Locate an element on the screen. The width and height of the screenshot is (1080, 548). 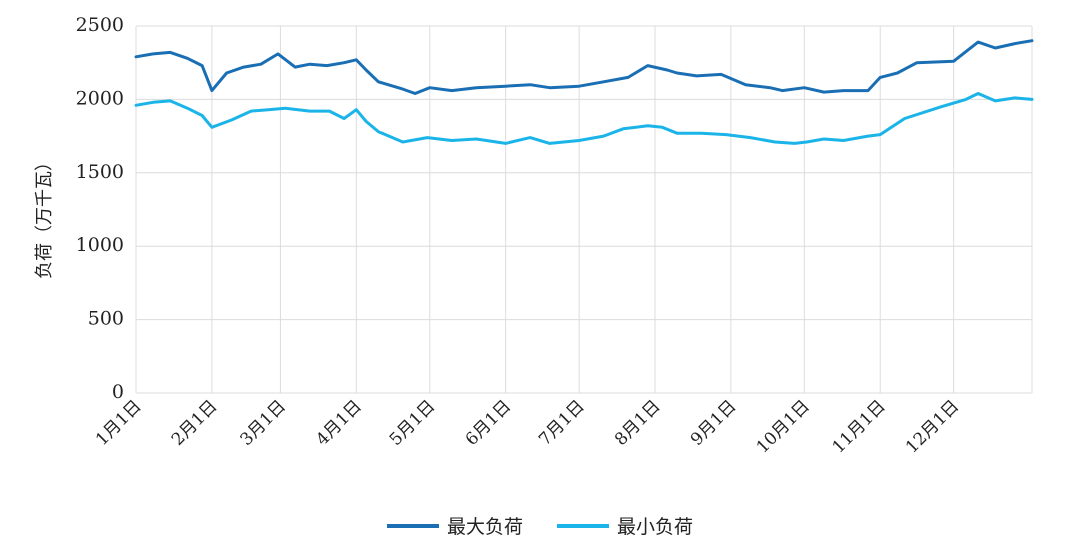
x-tick-label: 1月1日 is located at coordinates (118, 422).